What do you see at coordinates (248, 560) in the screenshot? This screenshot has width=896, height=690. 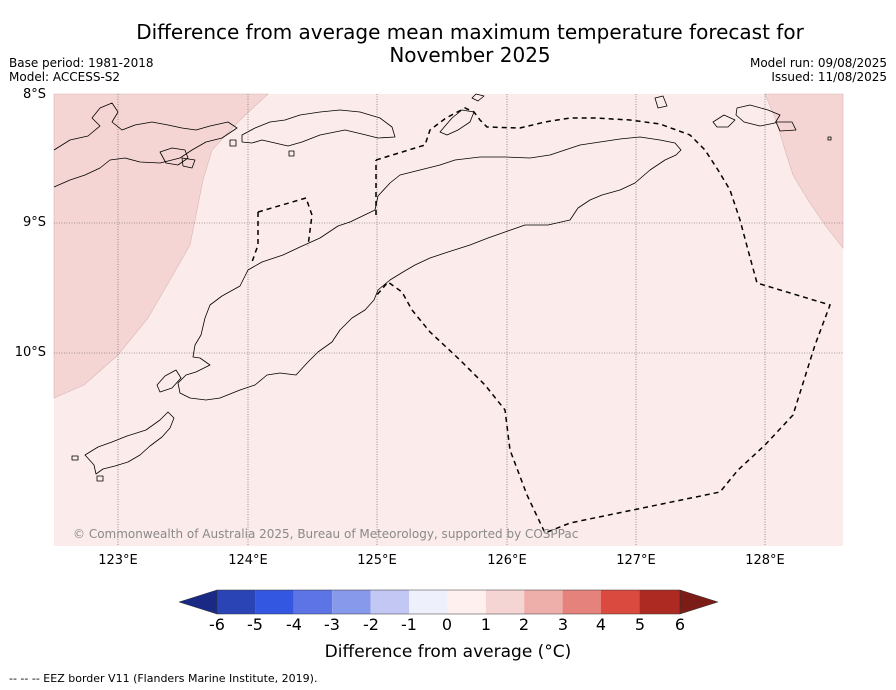 I see `lon-label-124e: 124°E` at bounding box center [248, 560].